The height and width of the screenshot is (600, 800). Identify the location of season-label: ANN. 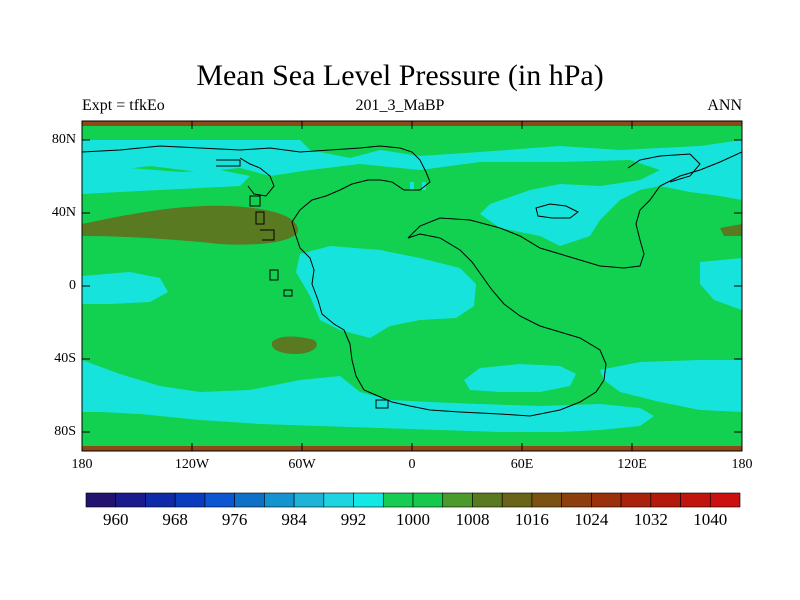
(724, 105).